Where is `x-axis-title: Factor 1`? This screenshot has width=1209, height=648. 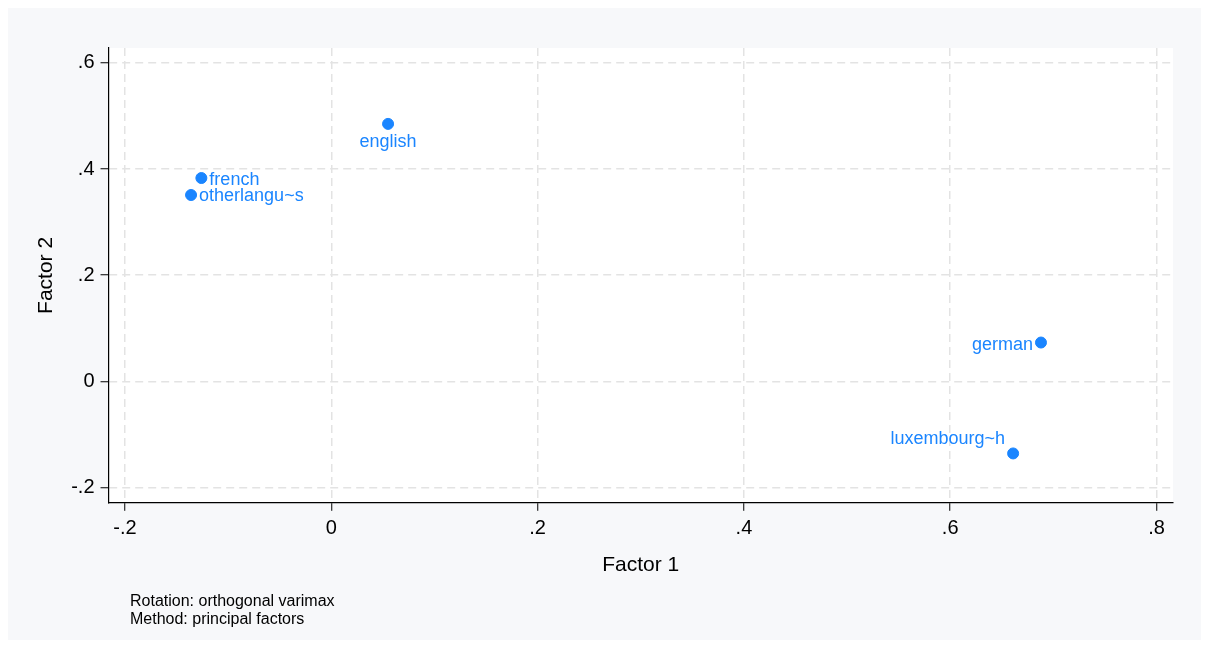 x-axis-title: Factor 1 is located at coordinates (641, 564).